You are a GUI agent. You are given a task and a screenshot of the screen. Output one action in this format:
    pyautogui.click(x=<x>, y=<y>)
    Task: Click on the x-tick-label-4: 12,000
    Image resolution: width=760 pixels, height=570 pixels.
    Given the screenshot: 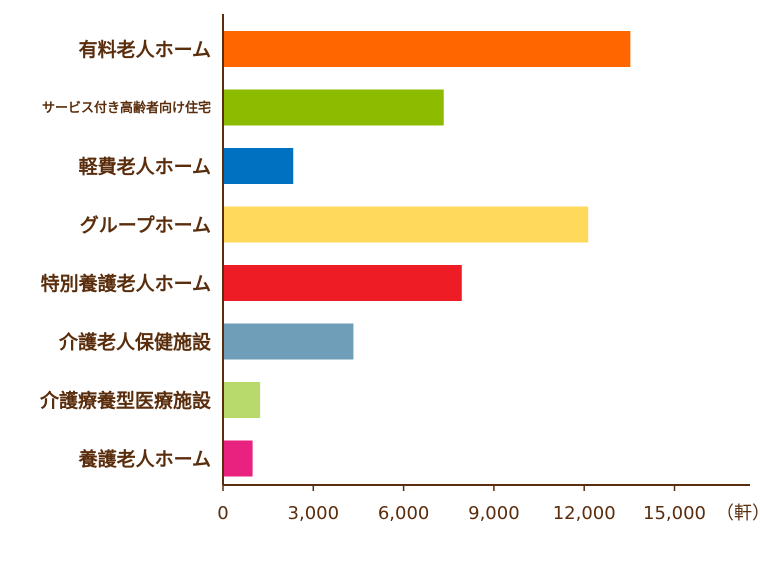 What is the action you would take?
    pyautogui.click(x=584, y=513)
    